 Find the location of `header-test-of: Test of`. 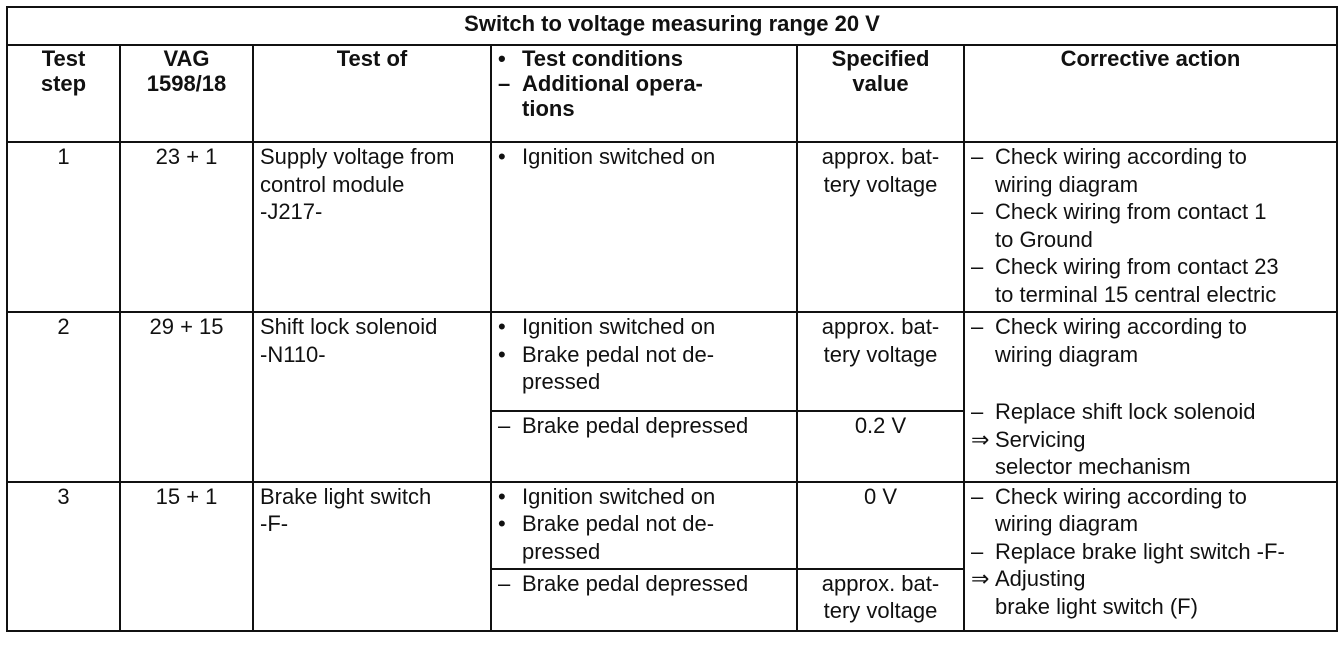

header-test-of: Test of is located at coordinates (372, 93).